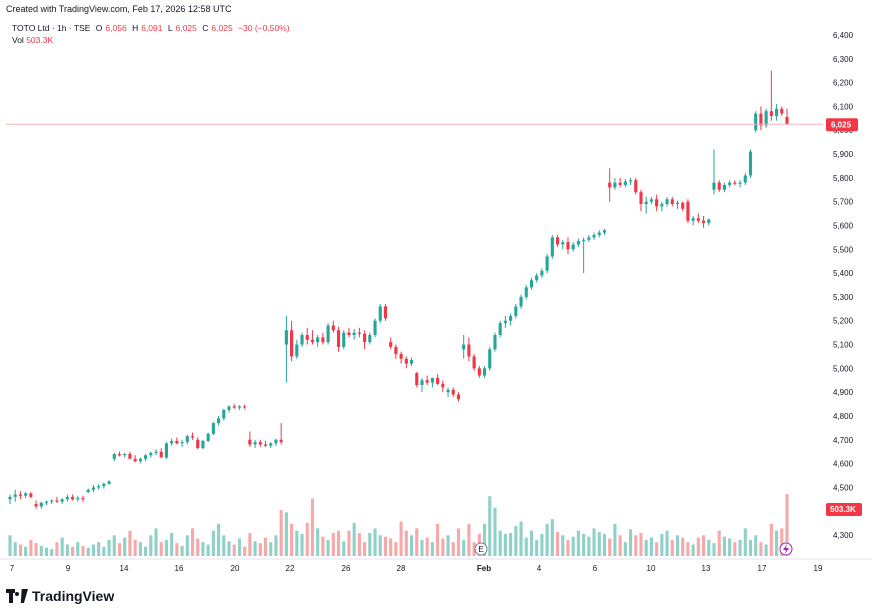 The image size is (872, 616). I want to click on event-markers: E, so click(633, 549).